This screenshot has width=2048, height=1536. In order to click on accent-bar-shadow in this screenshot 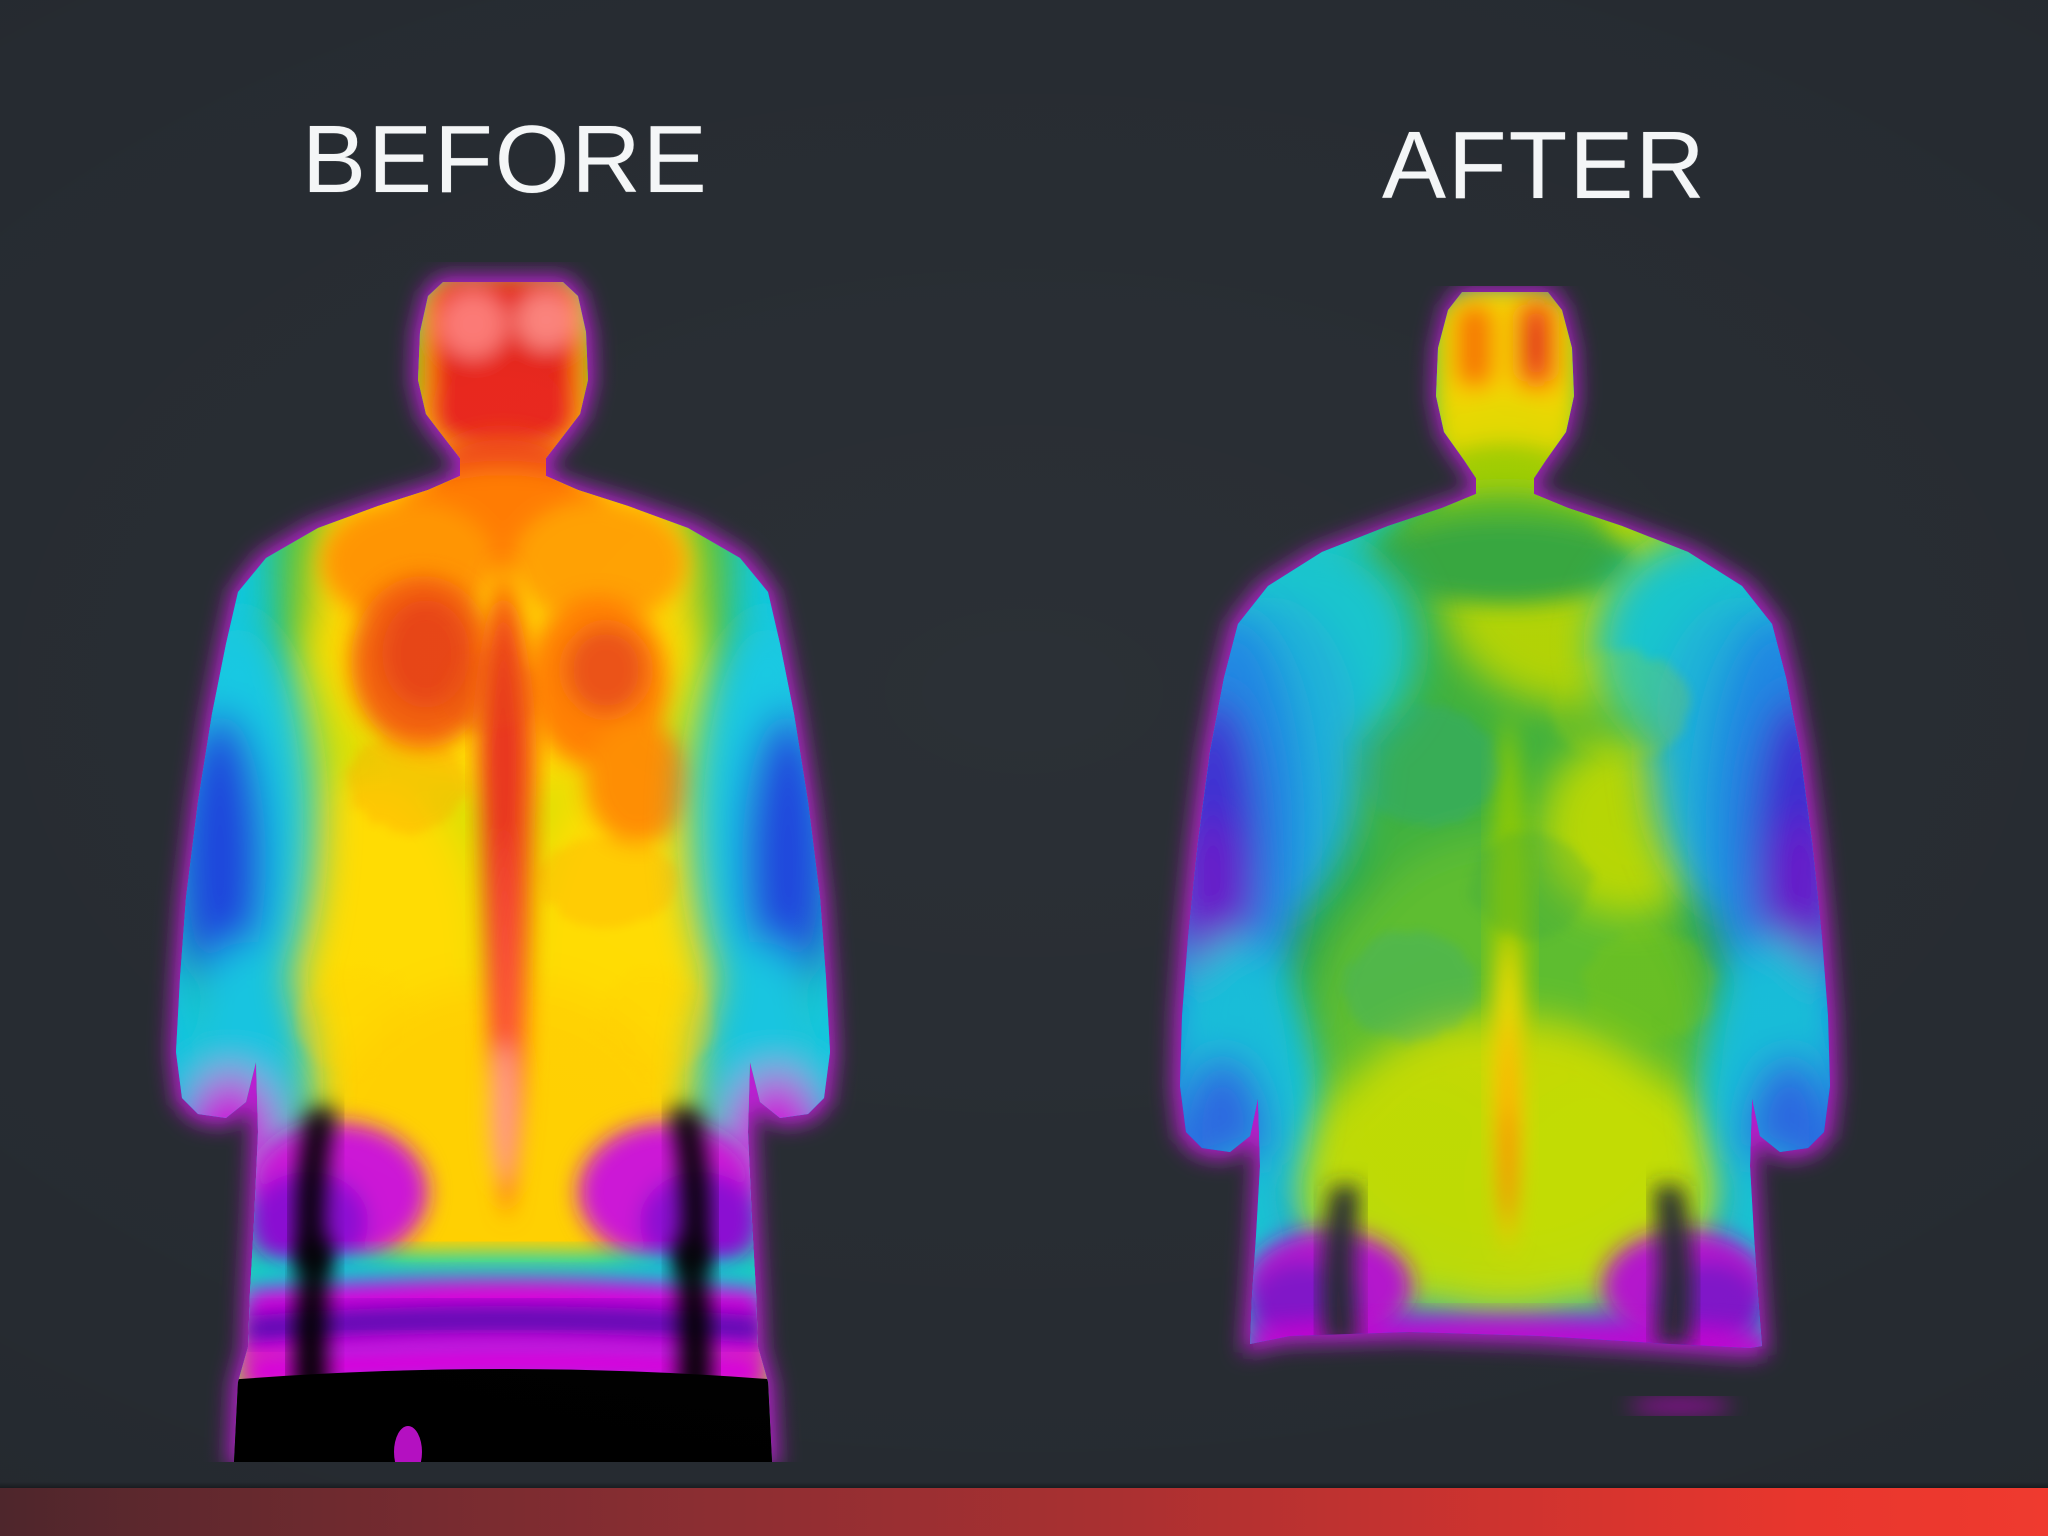, I will do `click(1024, 1485)`.